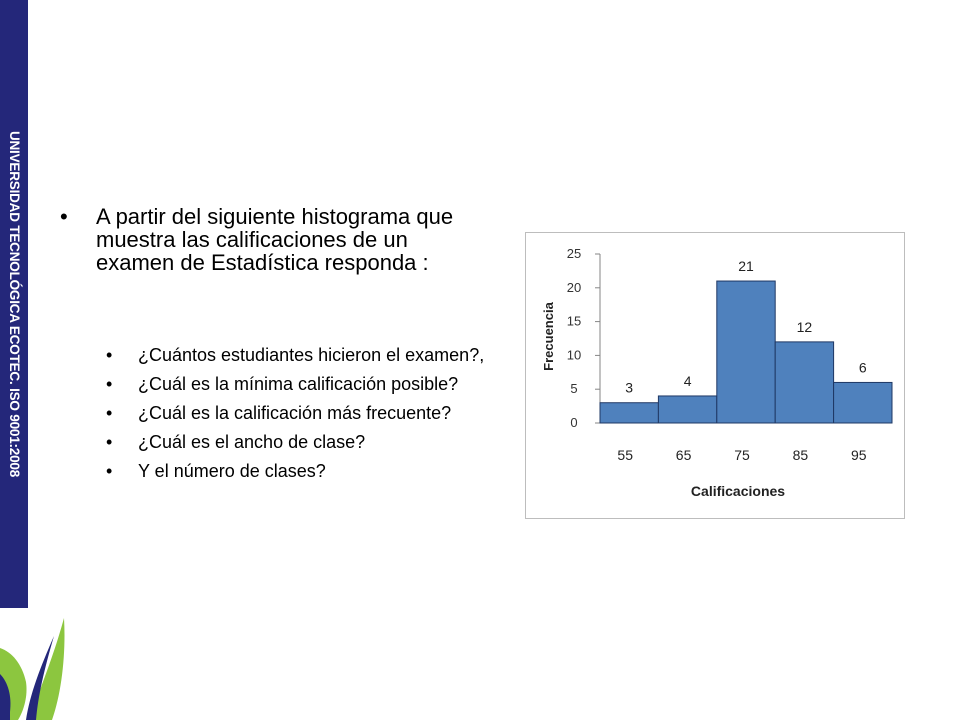 The image size is (960, 720). I want to click on question-item: ¿Cuál es el ancho de clase?, so click(296, 443).